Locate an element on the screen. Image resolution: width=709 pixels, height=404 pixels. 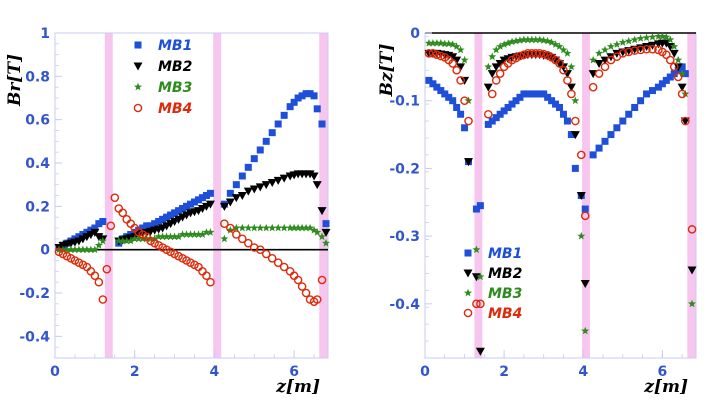
x-tick-label: 2 is located at coordinates (504, 372).